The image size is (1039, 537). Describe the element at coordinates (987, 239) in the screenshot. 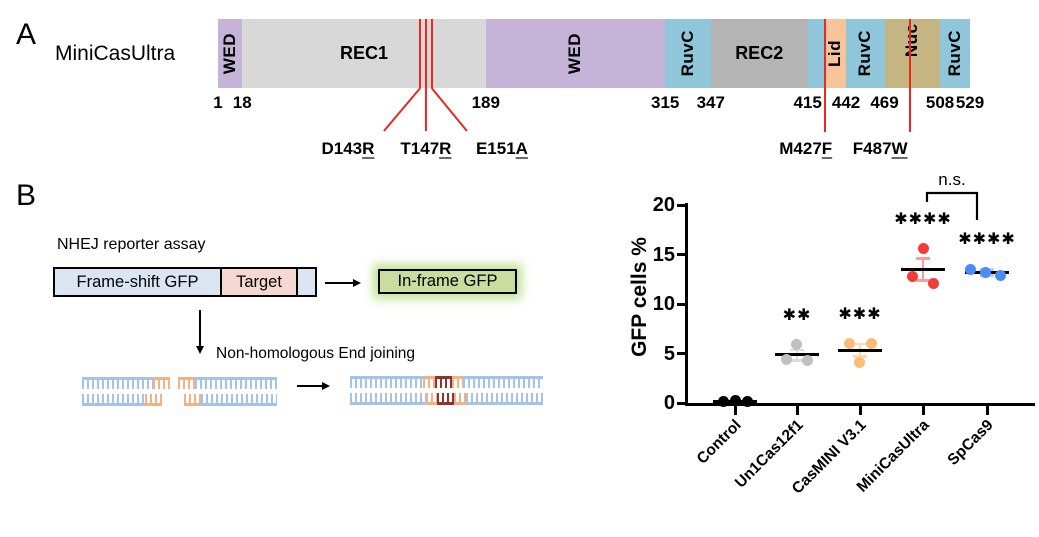

I see `significance-SpCas9: ✱✱✱✱` at that location.